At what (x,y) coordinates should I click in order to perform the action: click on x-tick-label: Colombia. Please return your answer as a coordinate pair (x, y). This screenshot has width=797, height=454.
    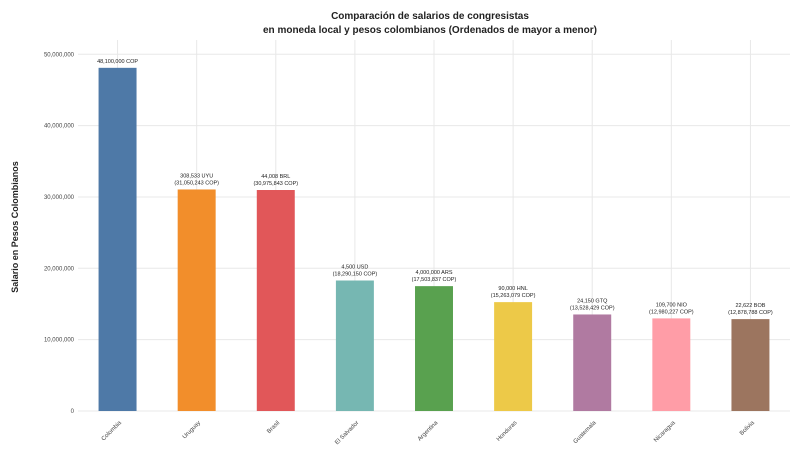
    Looking at the image, I should click on (112, 431).